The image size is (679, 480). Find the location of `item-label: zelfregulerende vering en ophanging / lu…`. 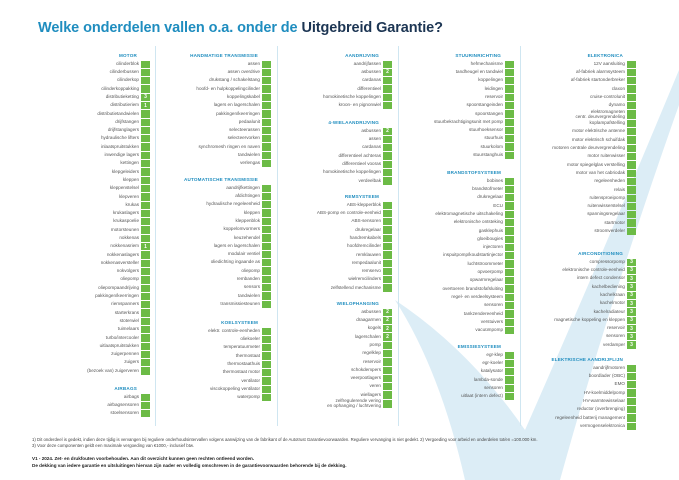

item-label: zelfregulerende vering en ophanging / lu… is located at coordinates (354, 403).